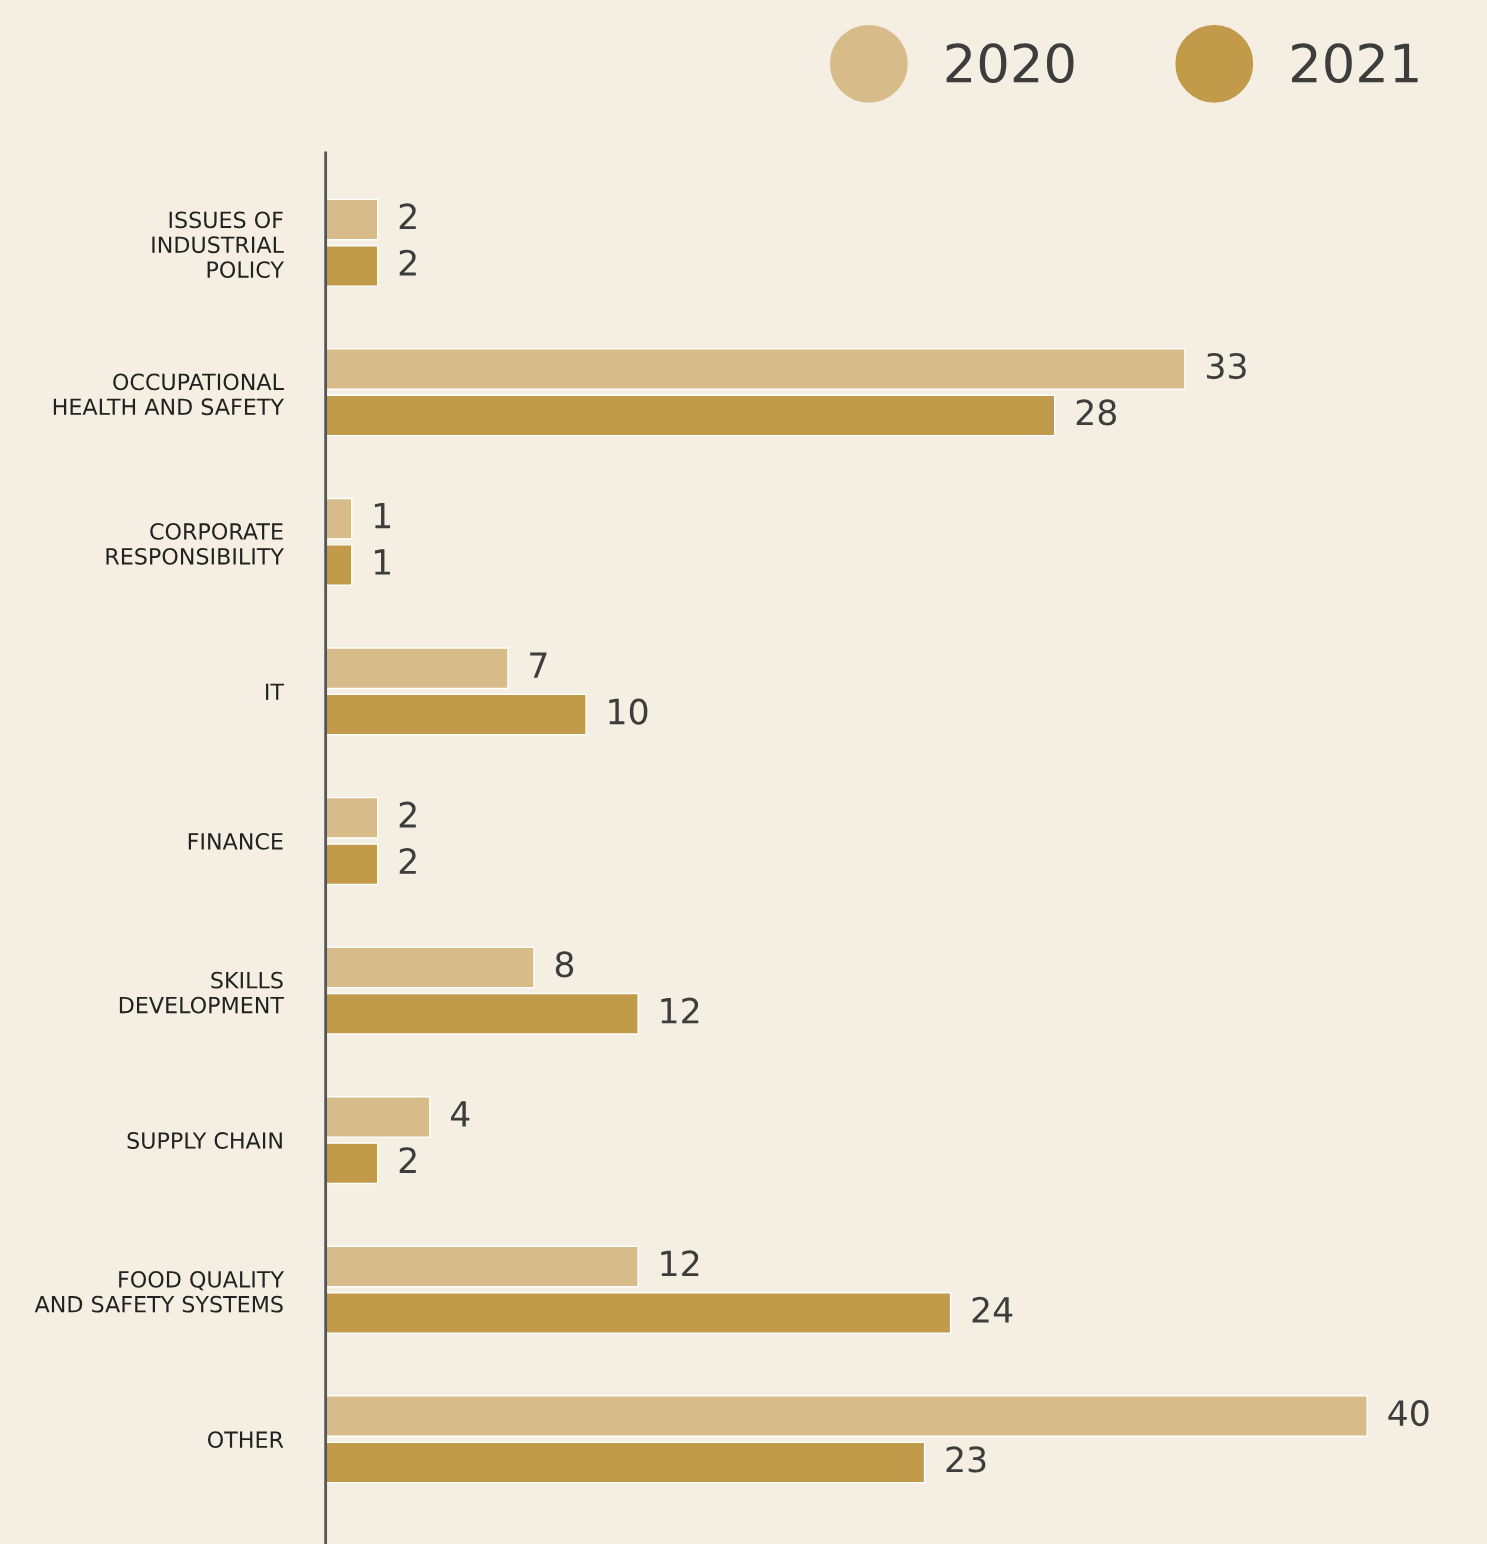  Describe the element at coordinates (195, 544) in the screenshot. I see `y-tick-label: CORPORATE RESPONSIBILITY` at that location.